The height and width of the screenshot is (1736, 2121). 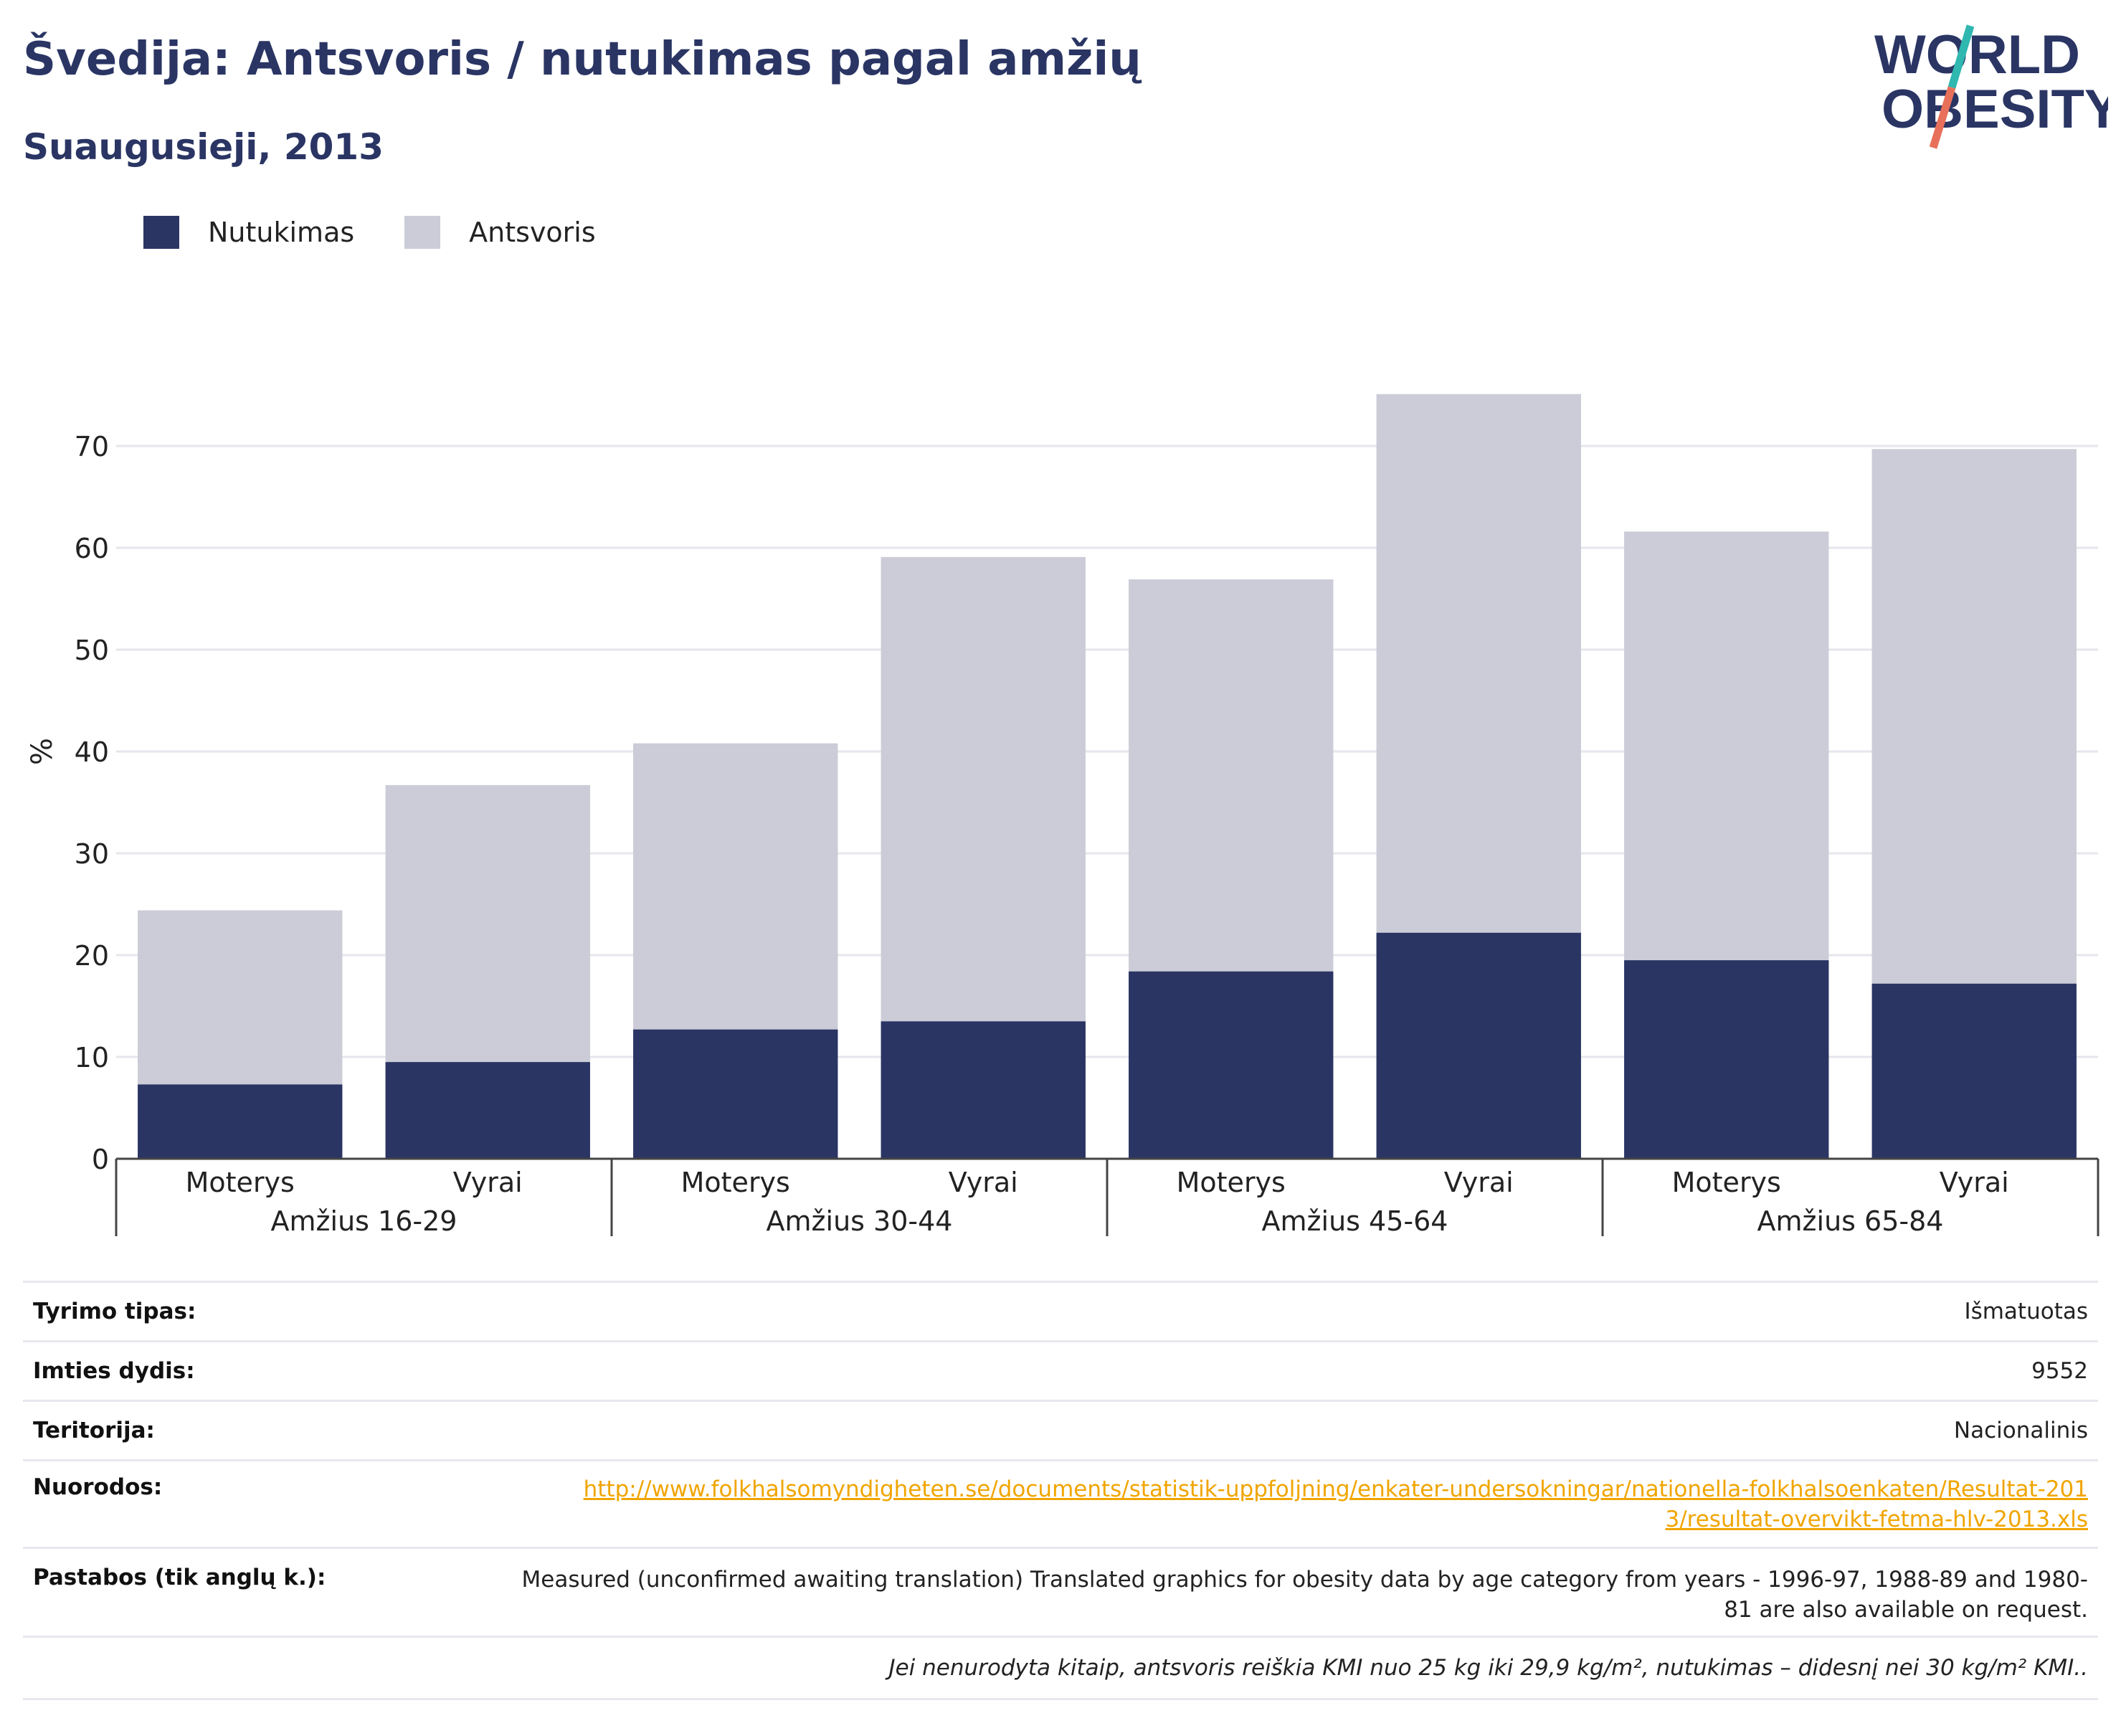 I want to click on group-label: Amžius 16-29, so click(x=364, y=1221).